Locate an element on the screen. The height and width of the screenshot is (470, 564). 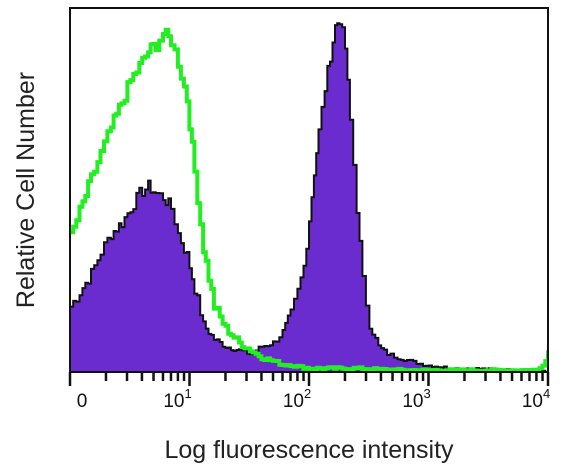
x-axis-title: Log fluorescence intensity is located at coordinates (309, 450).